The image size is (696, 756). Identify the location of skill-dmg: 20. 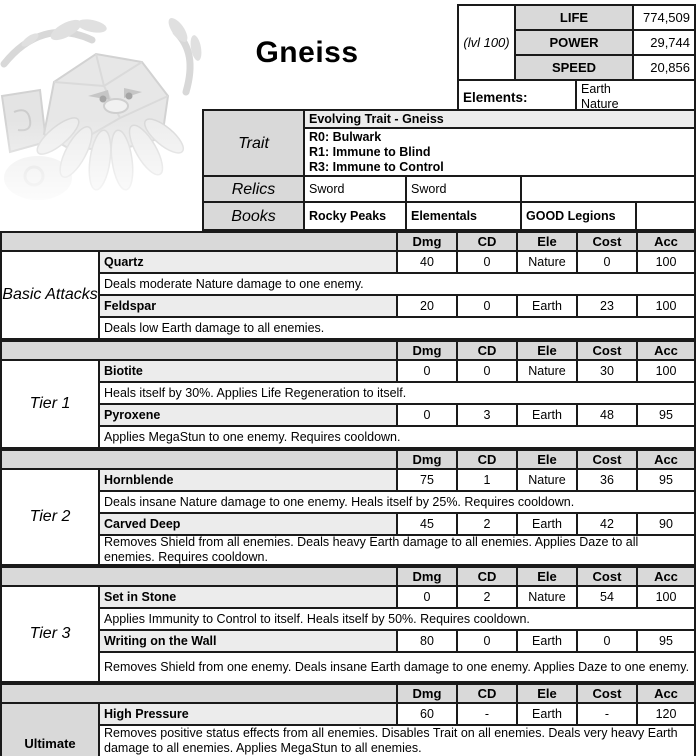
(428, 307).